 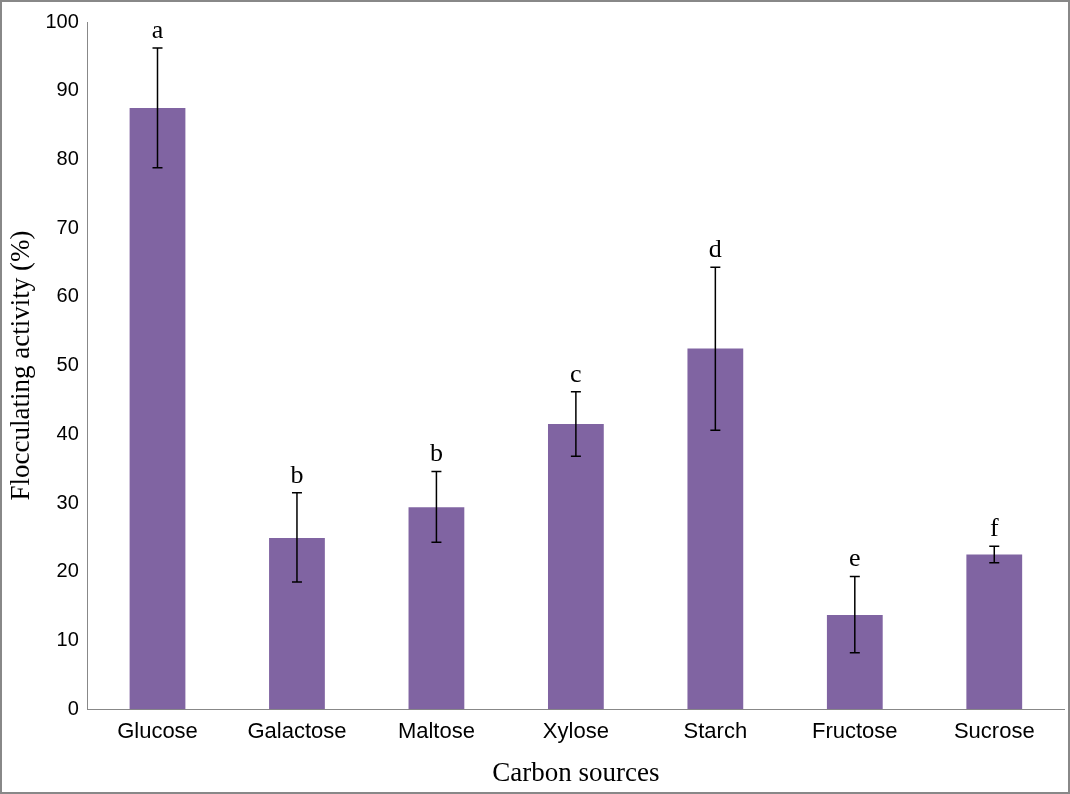 I want to click on x-tick-label: Glucose, so click(x=157, y=731).